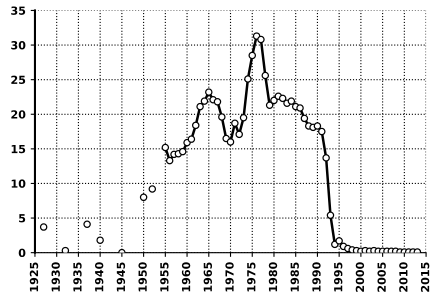 This screenshot has height=299, width=437. What do you see at coordinates (251, 277) in the screenshot?
I see `x-tick-label: 1975` at bounding box center [251, 277].